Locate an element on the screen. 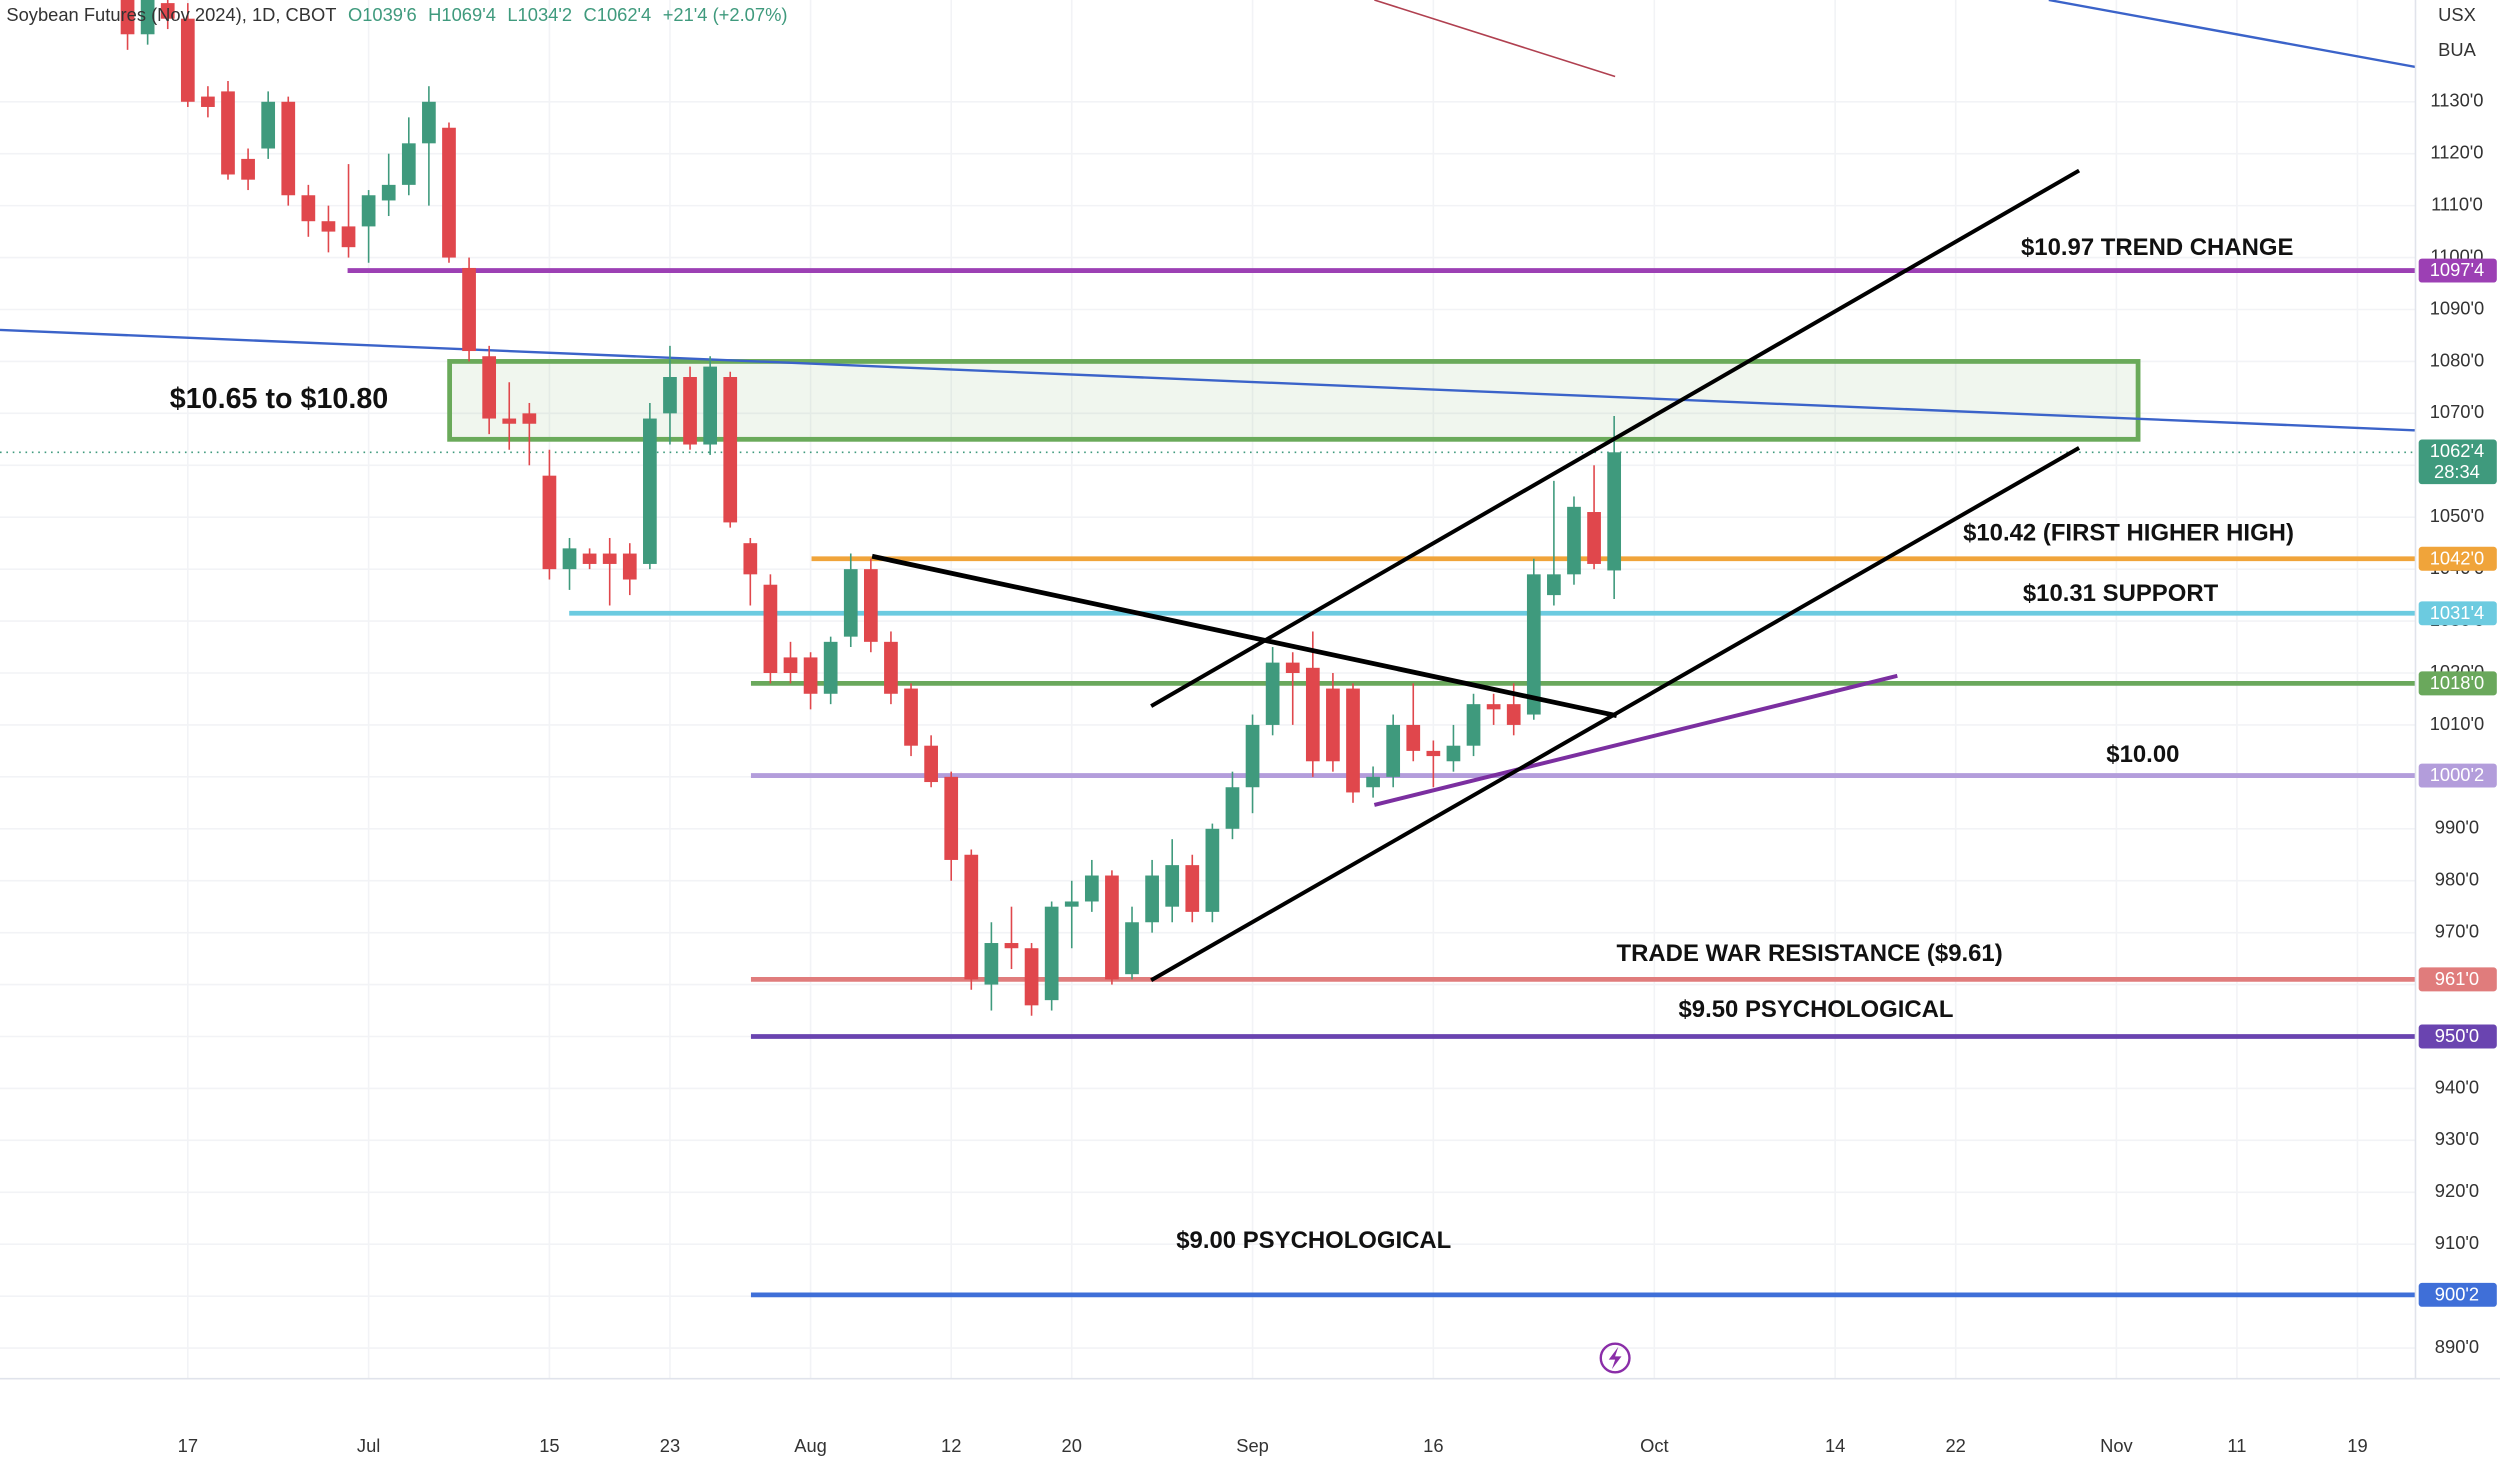 This screenshot has width=2500, height=1460. level-note: TRADE WAR RESISTANCE ($9.61) is located at coordinates (1810, 953).